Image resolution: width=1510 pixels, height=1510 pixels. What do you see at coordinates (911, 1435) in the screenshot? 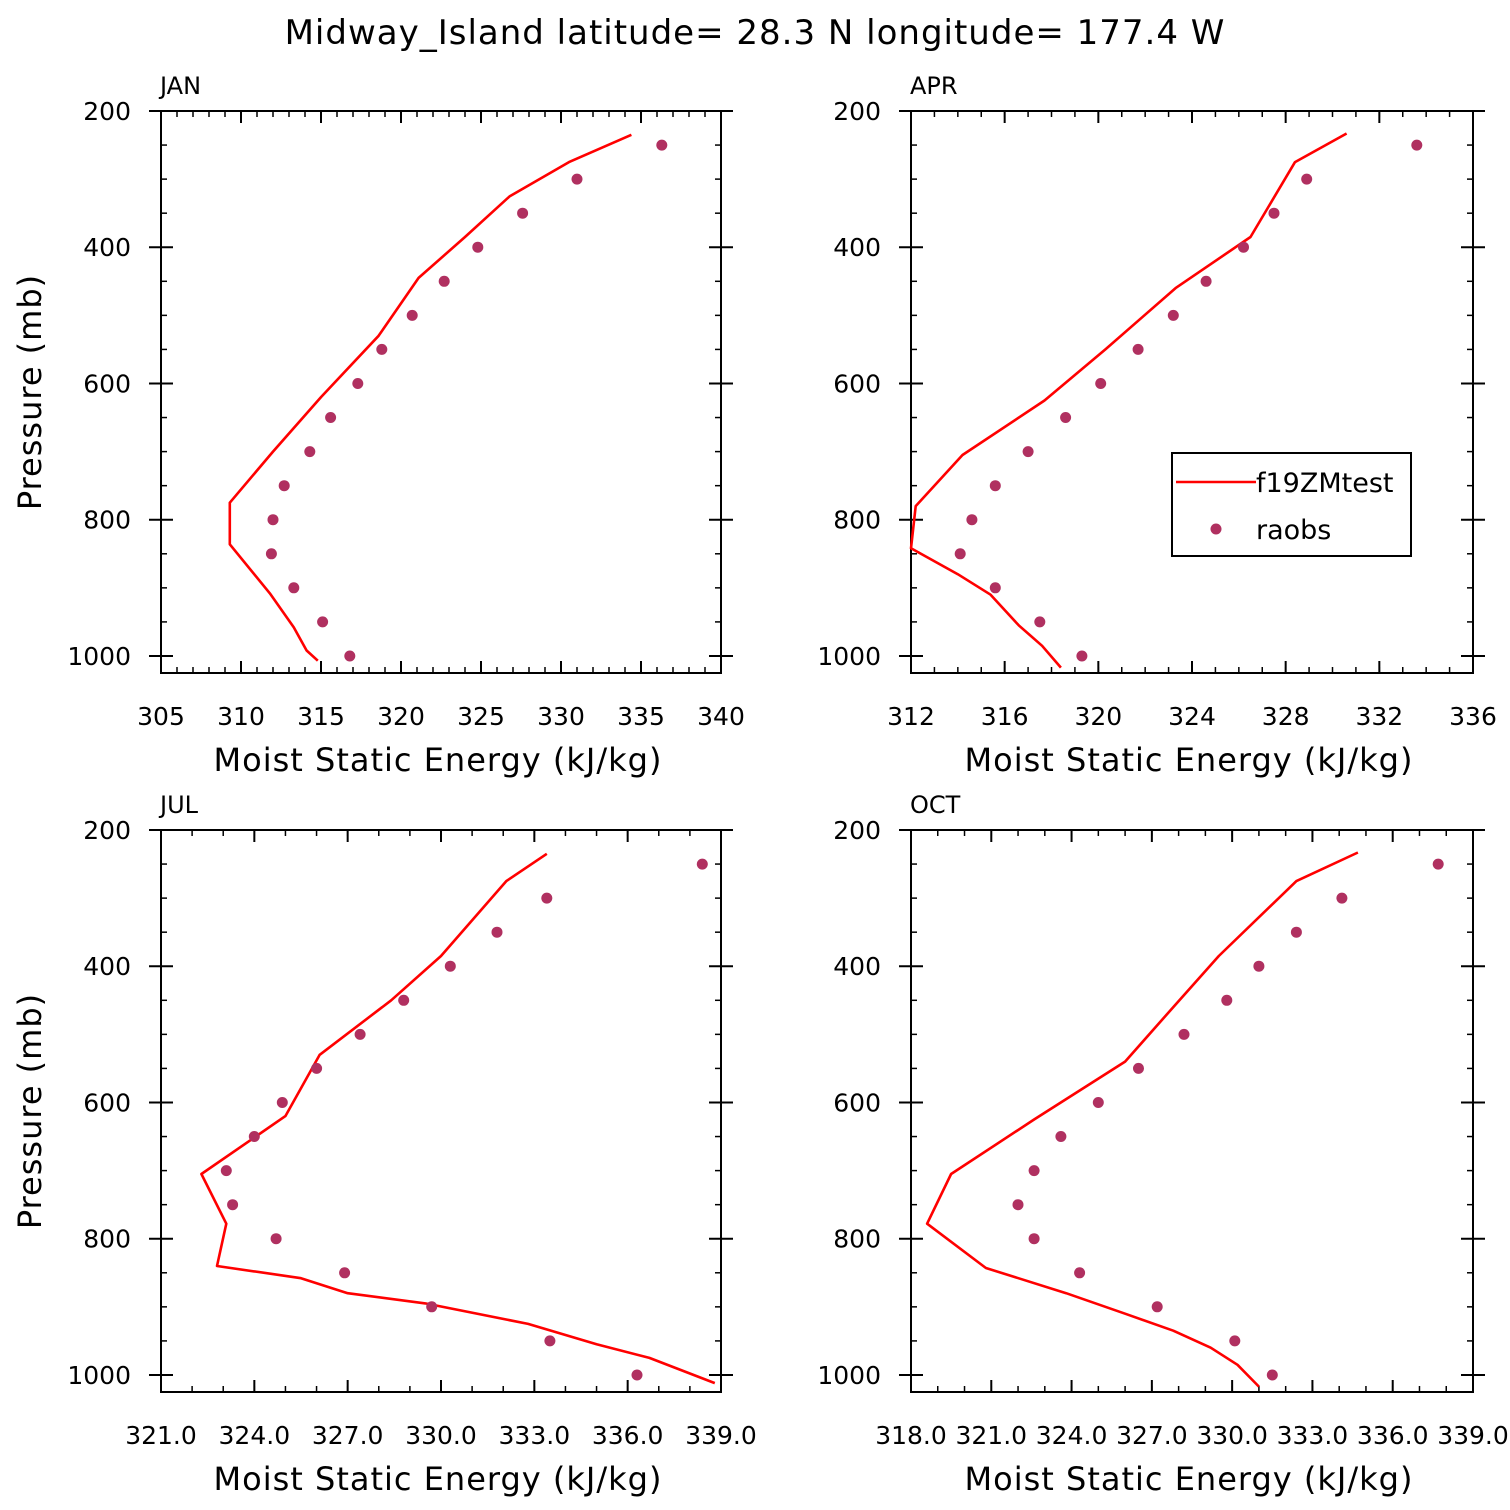
I see `x-tick-label: 318.0` at bounding box center [911, 1435].